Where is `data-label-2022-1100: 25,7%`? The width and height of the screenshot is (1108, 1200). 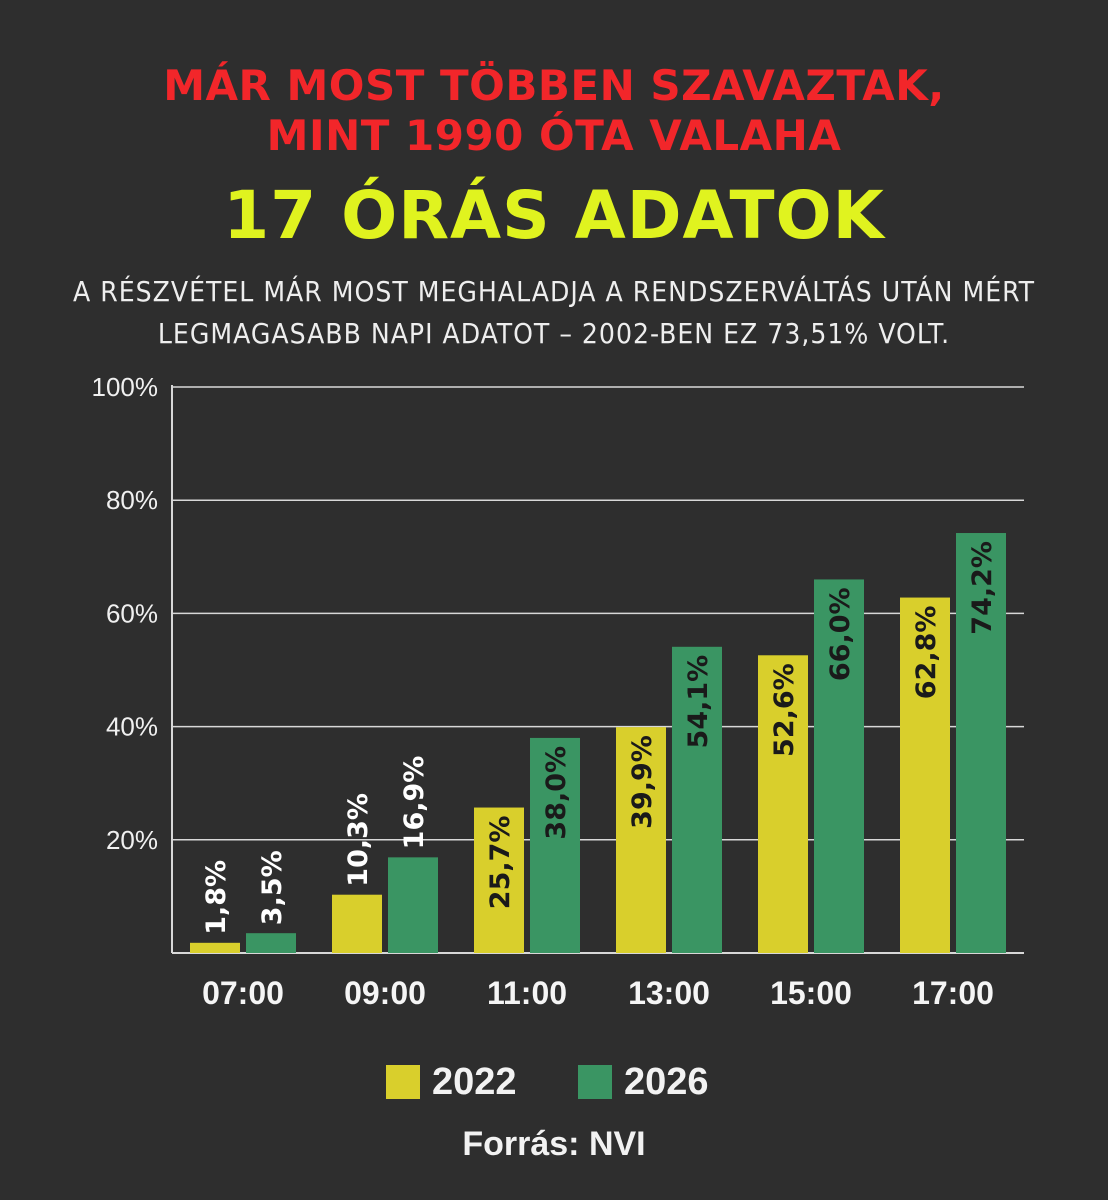
data-label-2022-1100: 25,7% is located at coordinates (500, 863).